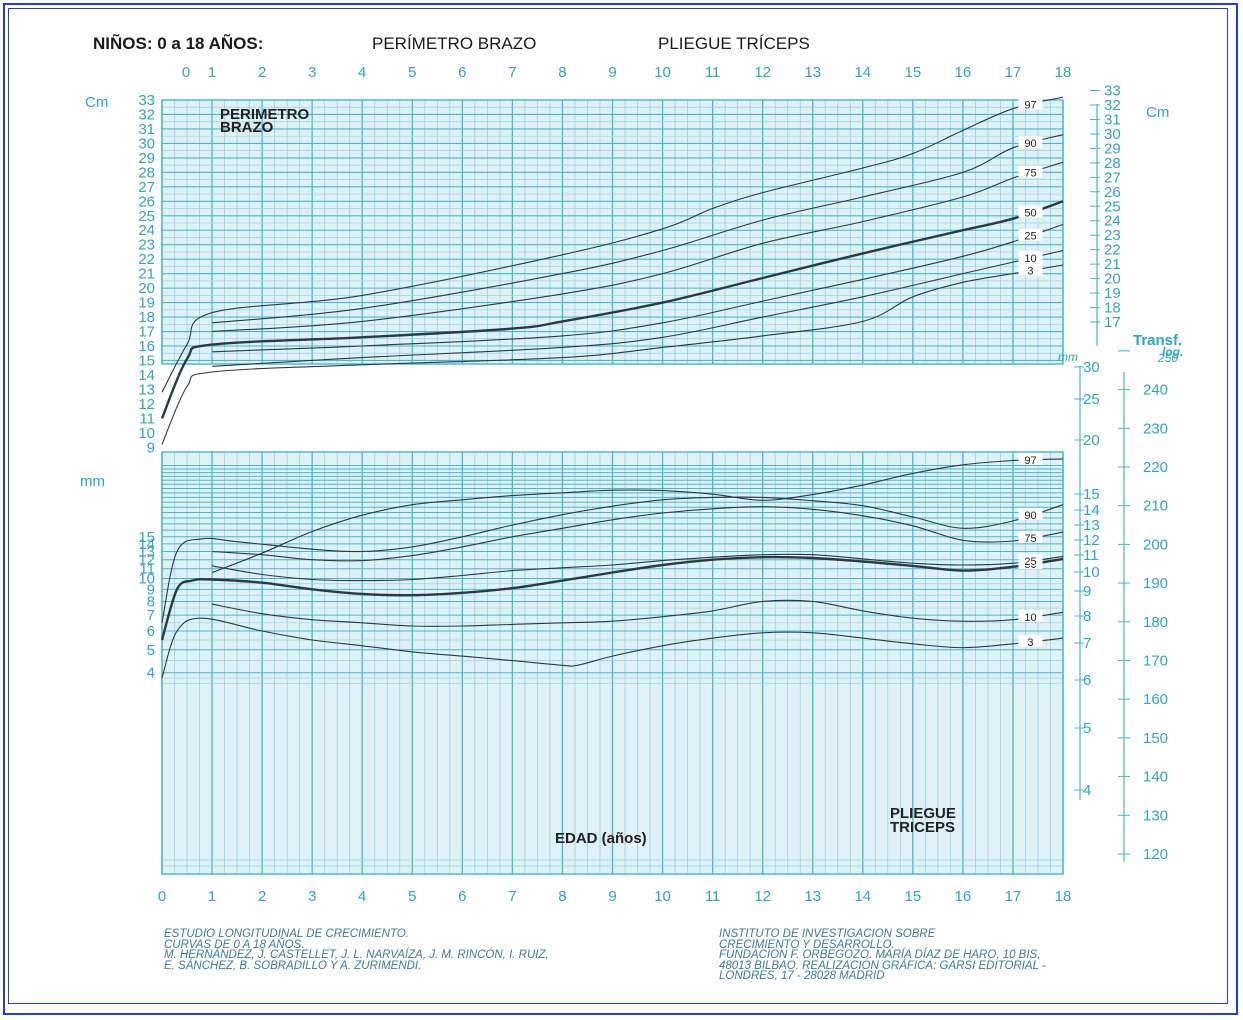 Image resolution: width=1243 pixels, height=1020 pixels. What do you see at coordinates (151, 650) in the screenshot?
I see `y-tick-label-left-mm: 5` at bounding box center [151, 650].